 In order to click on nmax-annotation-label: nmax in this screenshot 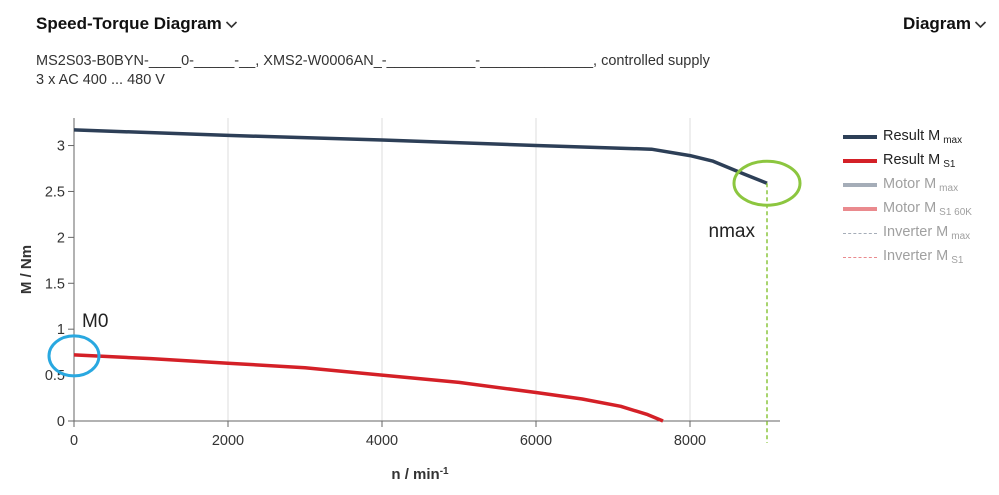, I will do `click(732, 231)`.